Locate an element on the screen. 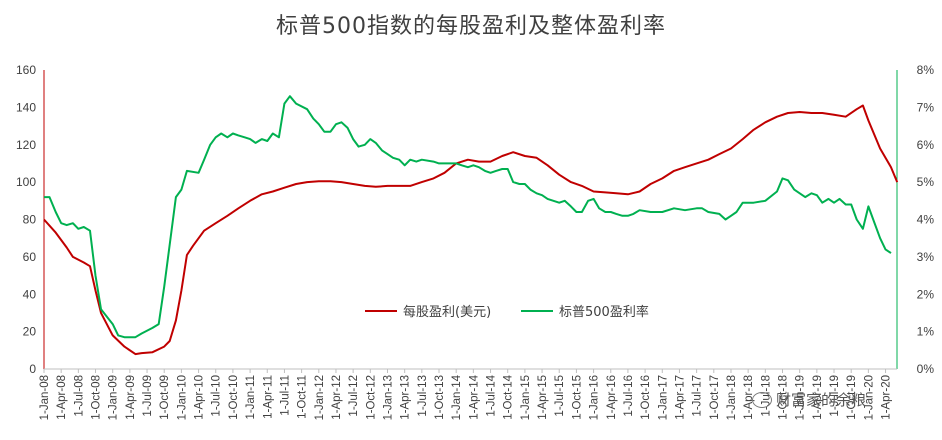 The height and width of the screenshot is (440, 942). right-tick-label: 2% is located at coordinates (926, 294).